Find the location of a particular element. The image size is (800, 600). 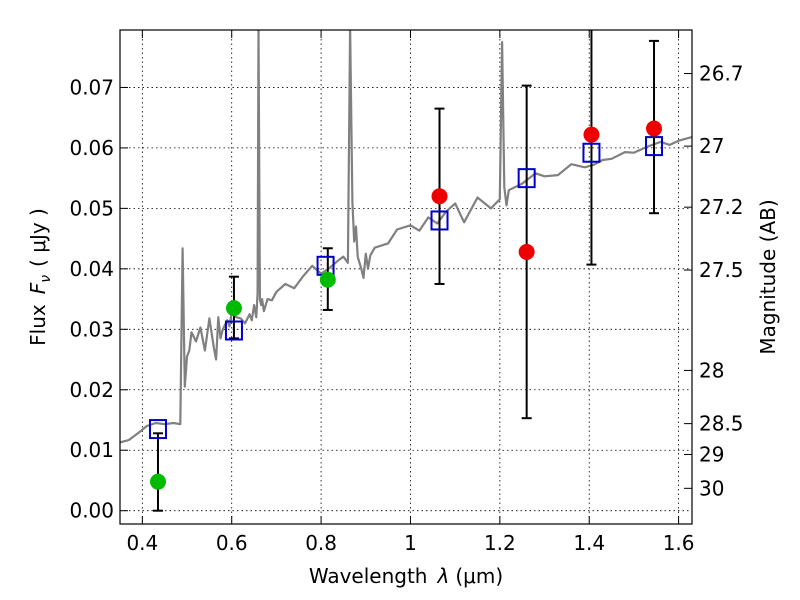

x-axis-label: Wavelength λ (μm) is located at coordinates (406, 576).